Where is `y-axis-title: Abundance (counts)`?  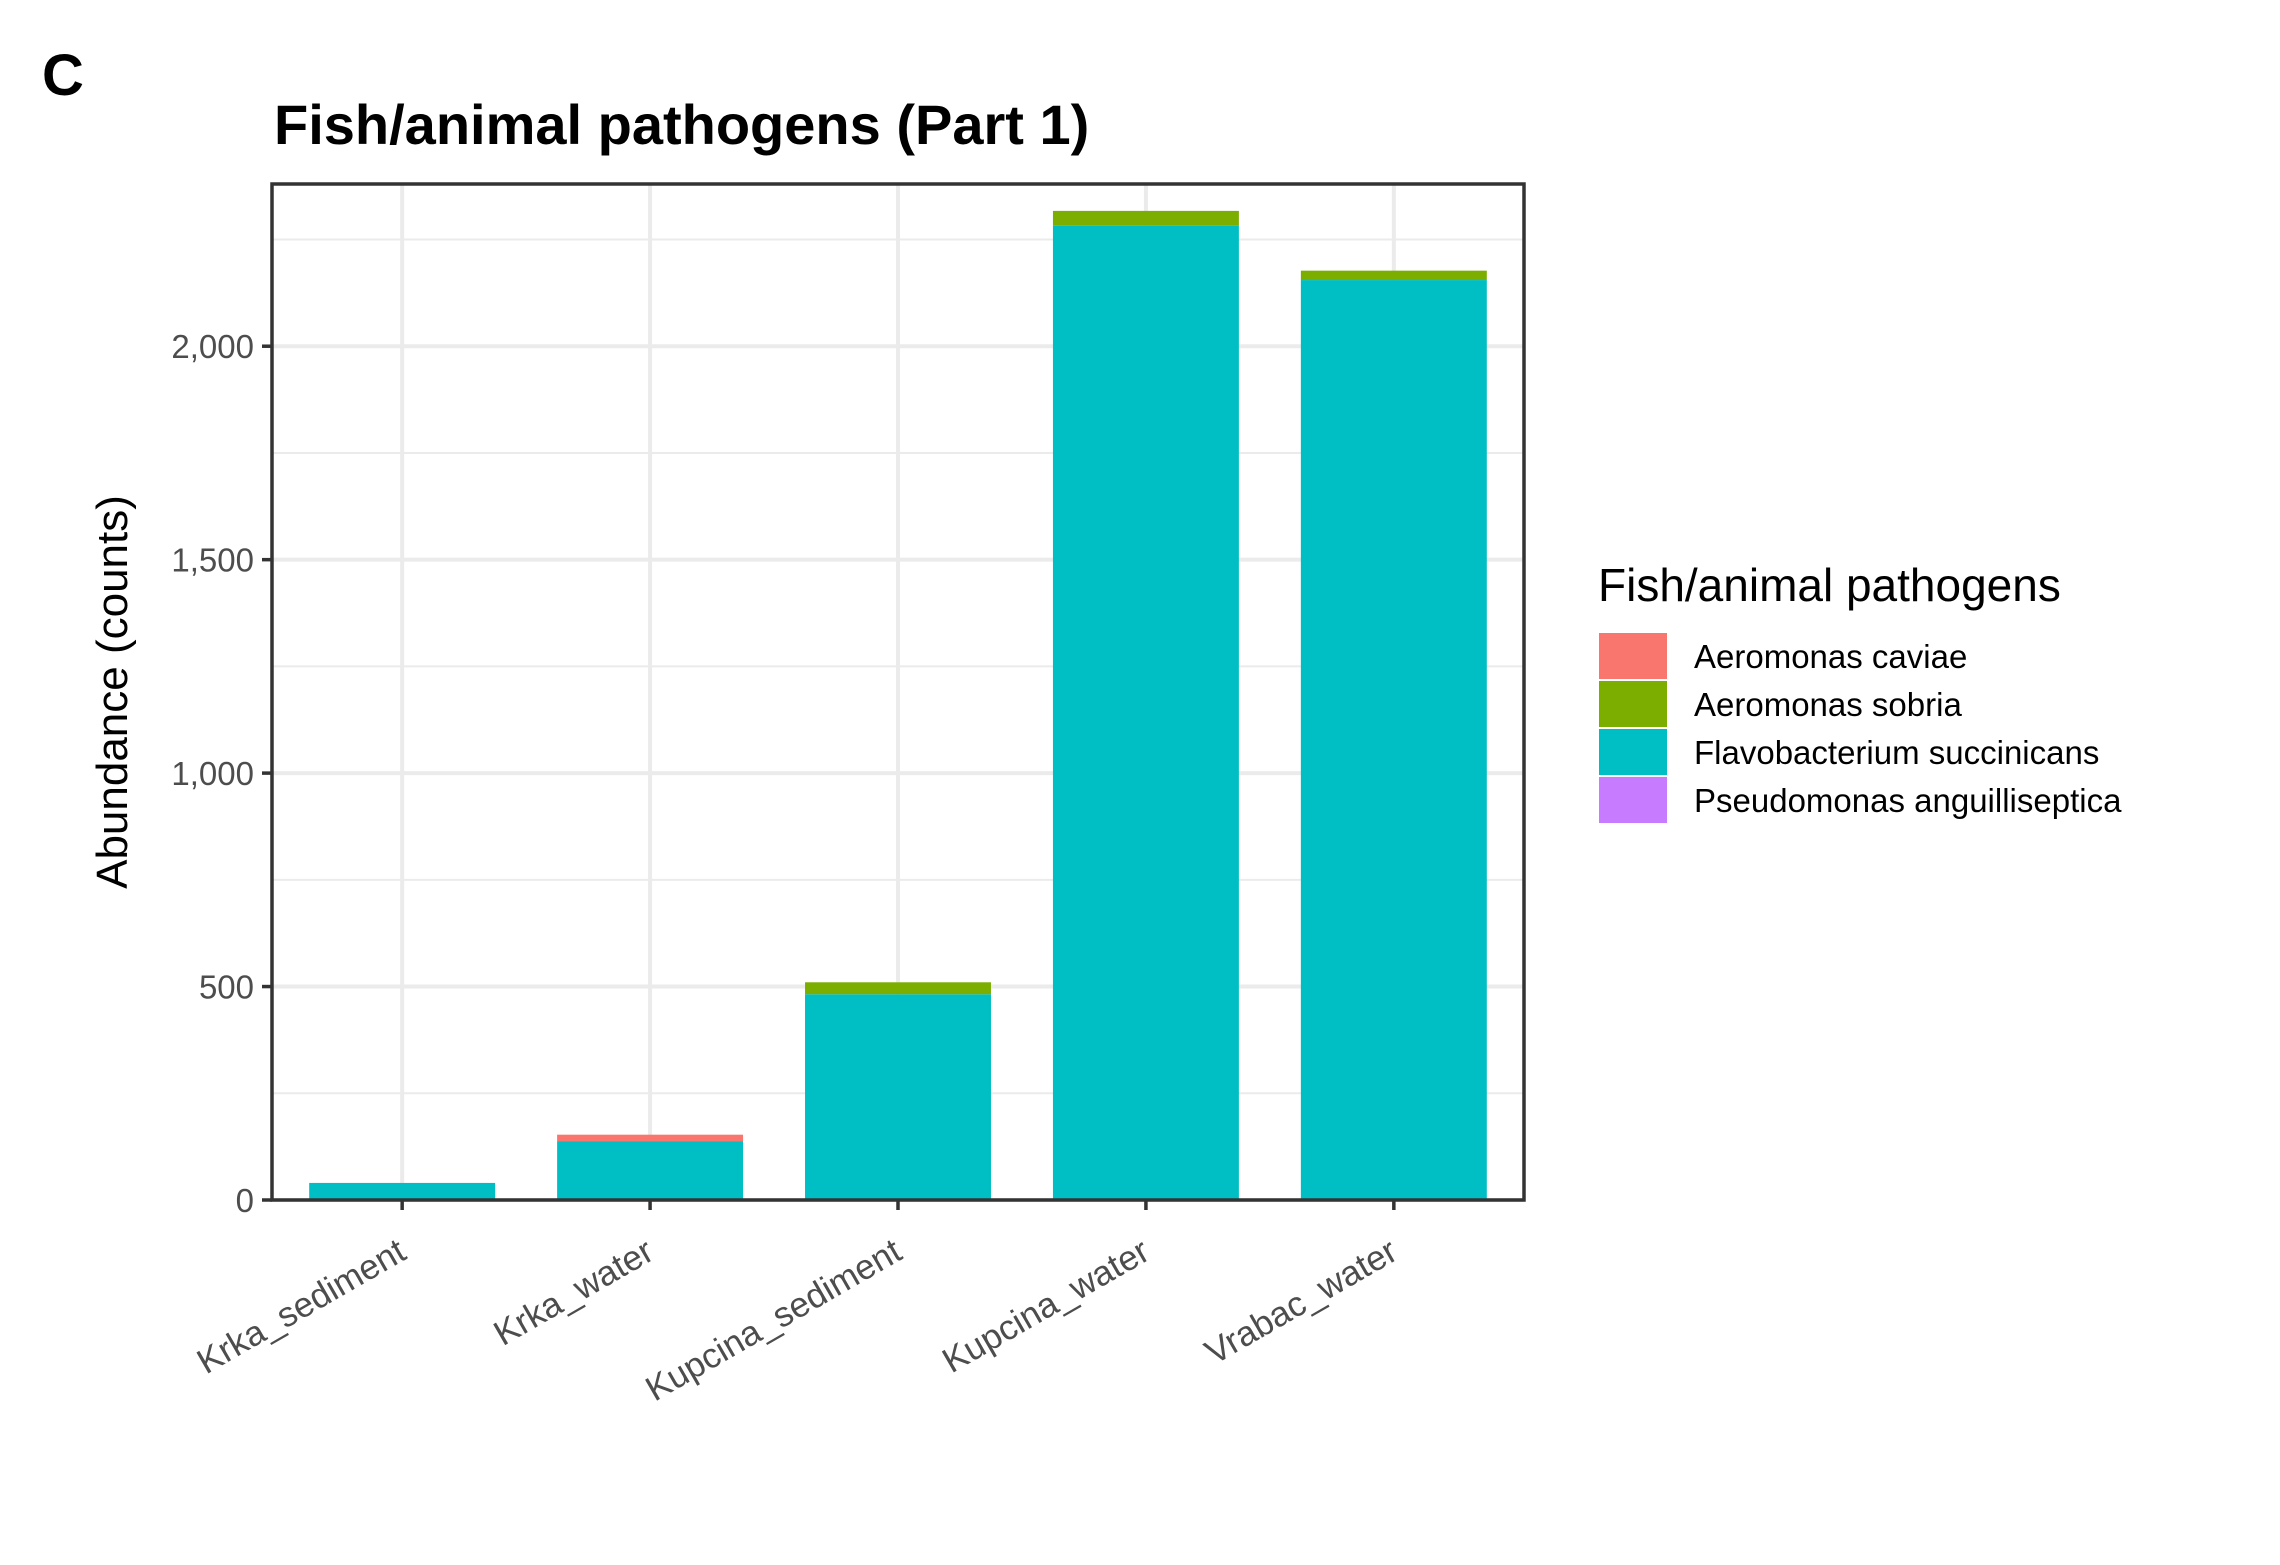
y-axis-title: Abundance (counts) is located at coordinates (112, 692).